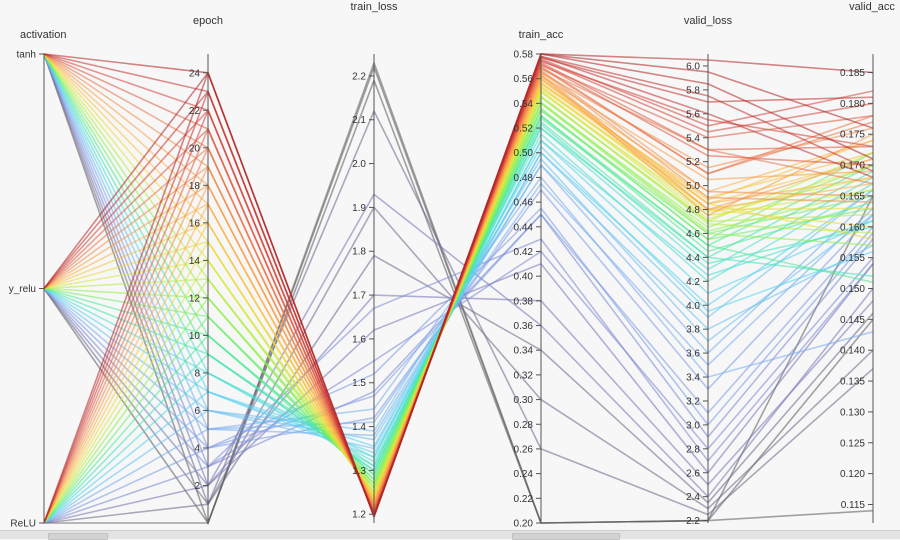  Describe the element at coordinates (524, 326) in the screenshot. I see `tick-label-train_acc: 0.36` at that location.